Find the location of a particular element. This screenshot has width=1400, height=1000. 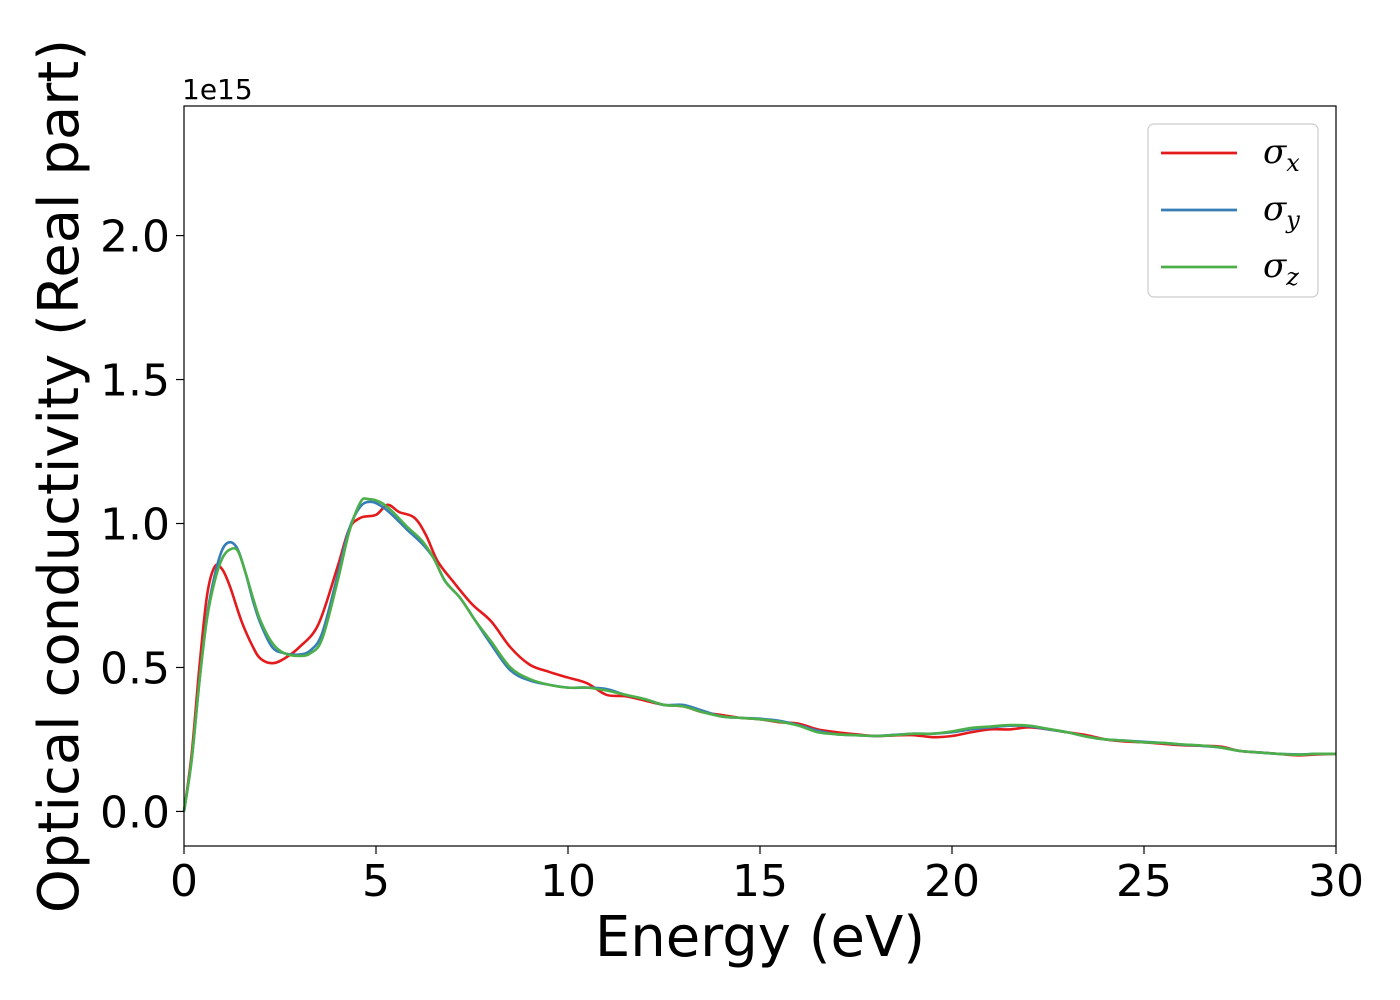

legend-label-z: σz is located at coordinates (1281, 268).